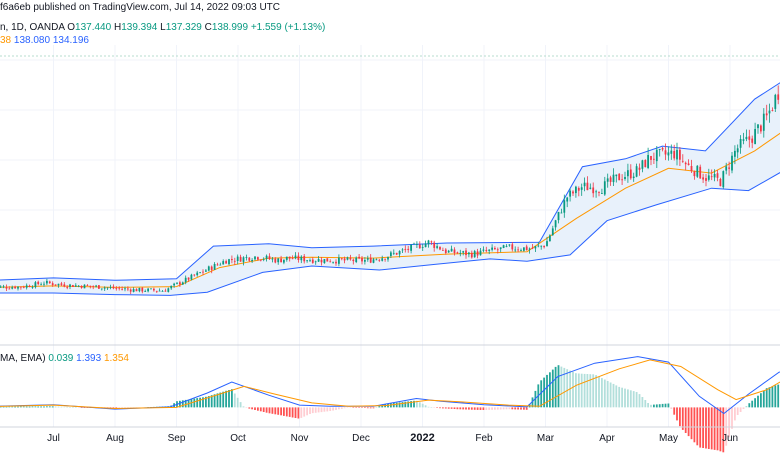 This screenshot has width=780, height=475. Describe the element at coordinates (6, 40) in the screenshot. I see `bb-basis-value: 38` at that location.